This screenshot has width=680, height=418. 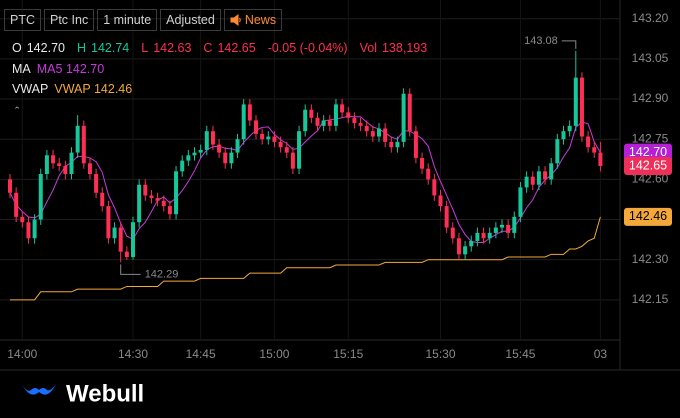 I want to click on x-tick-label: 14:30, so click(x=133, y=354).